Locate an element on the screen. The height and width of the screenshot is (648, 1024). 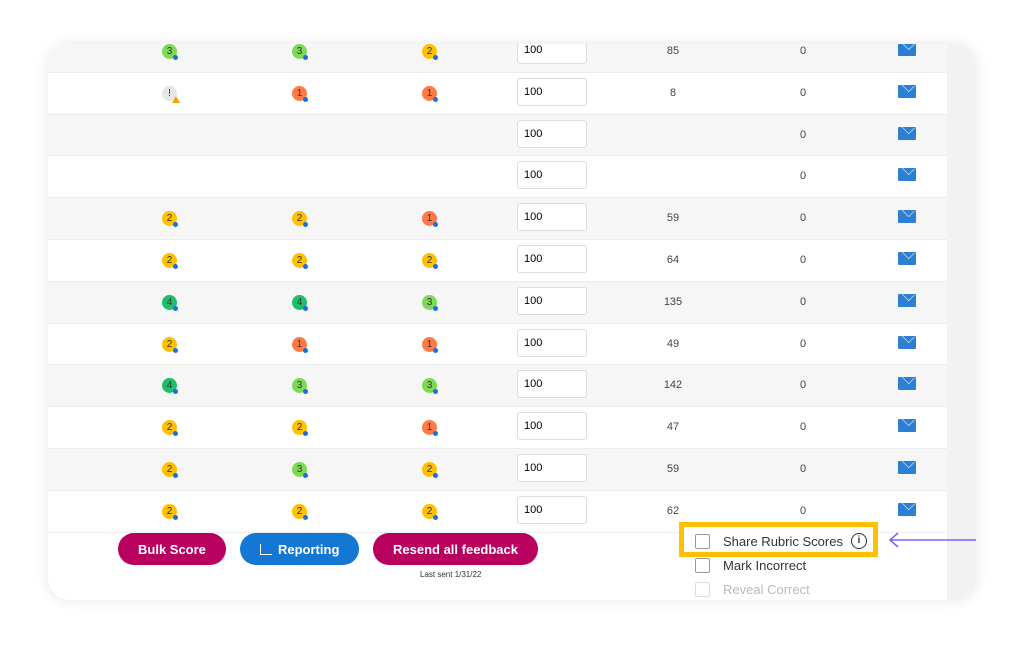
rubric-score-value: 4 is located at coordinates (169, 386).